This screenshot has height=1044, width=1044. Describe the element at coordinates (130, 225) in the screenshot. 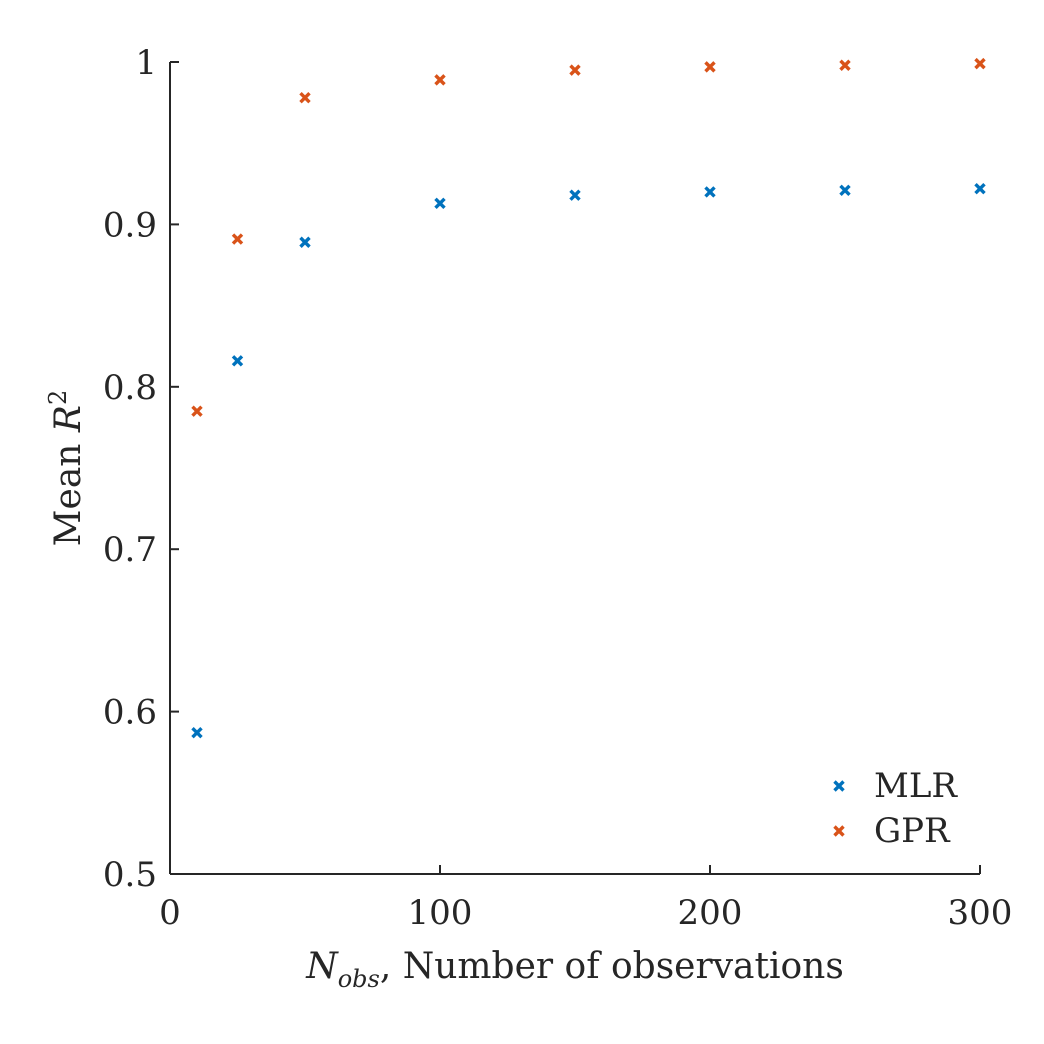

I see `y-tick-label: 0.9` at that location.